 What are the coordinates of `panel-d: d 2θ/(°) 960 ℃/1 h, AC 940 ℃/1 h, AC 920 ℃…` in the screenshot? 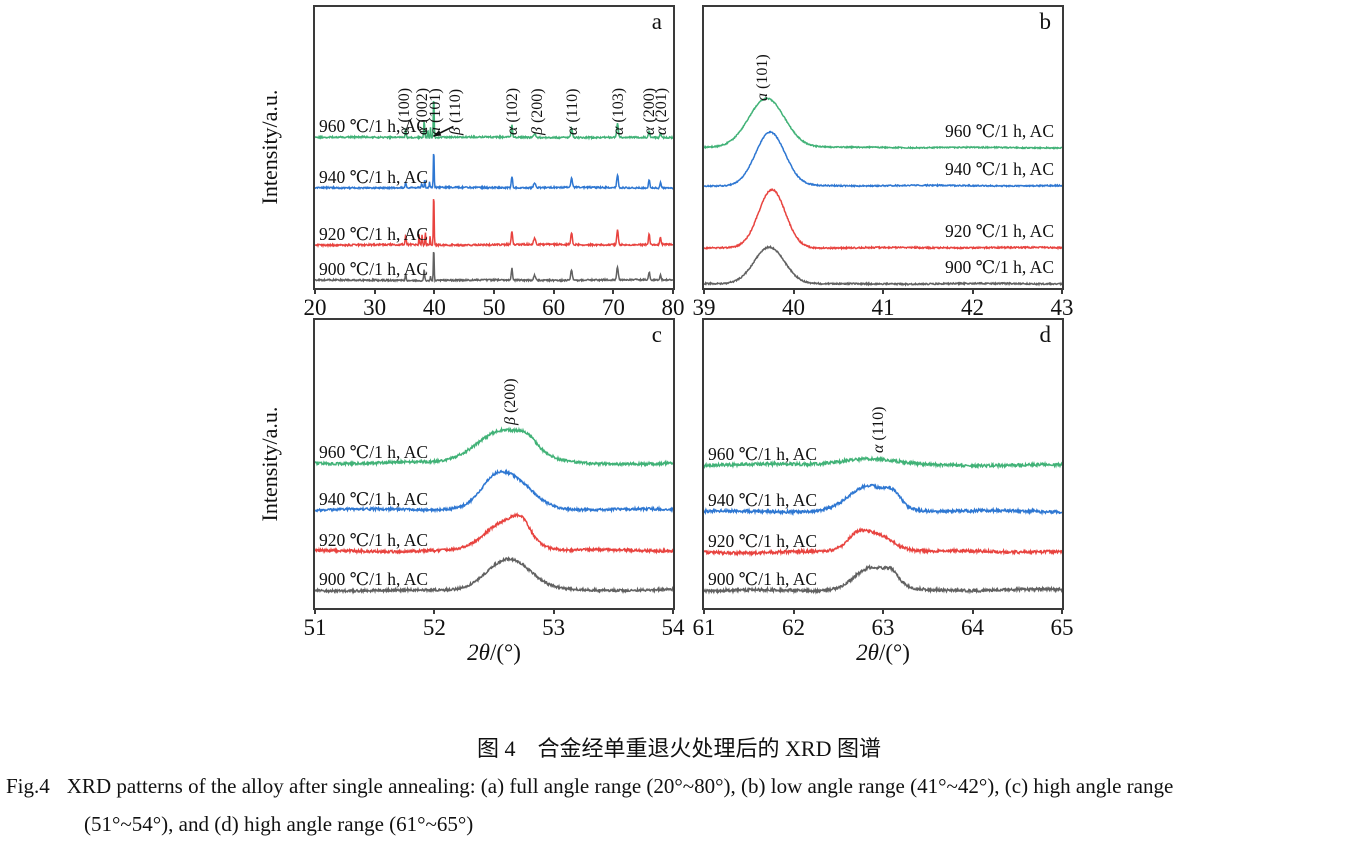 It's located at (883, 491).